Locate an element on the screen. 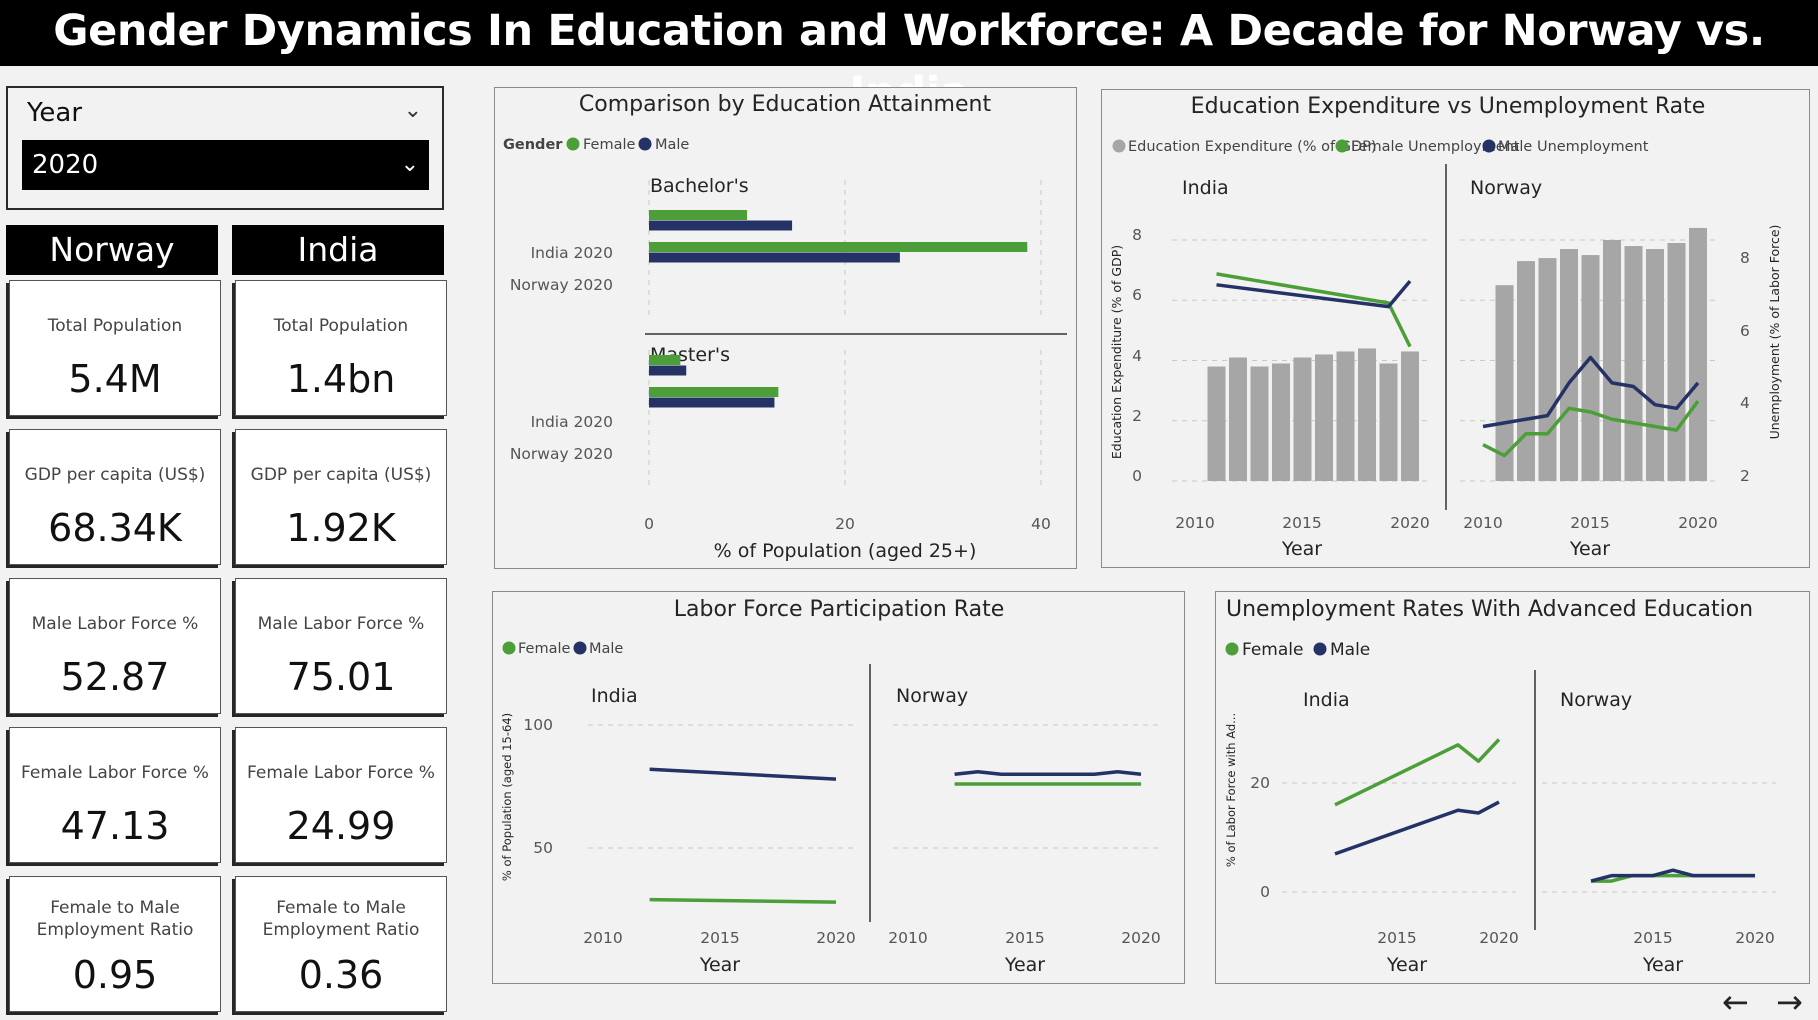  kpi-card-norway-male-labor: Male Labor Force % 52.87 is located at coordinates (115, 646).